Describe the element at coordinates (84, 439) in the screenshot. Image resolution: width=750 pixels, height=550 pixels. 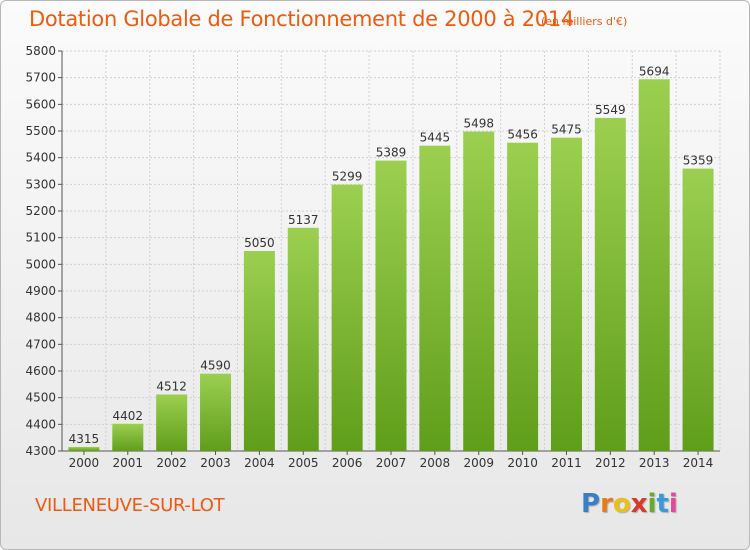
I see `data-label: 4315` at that location.